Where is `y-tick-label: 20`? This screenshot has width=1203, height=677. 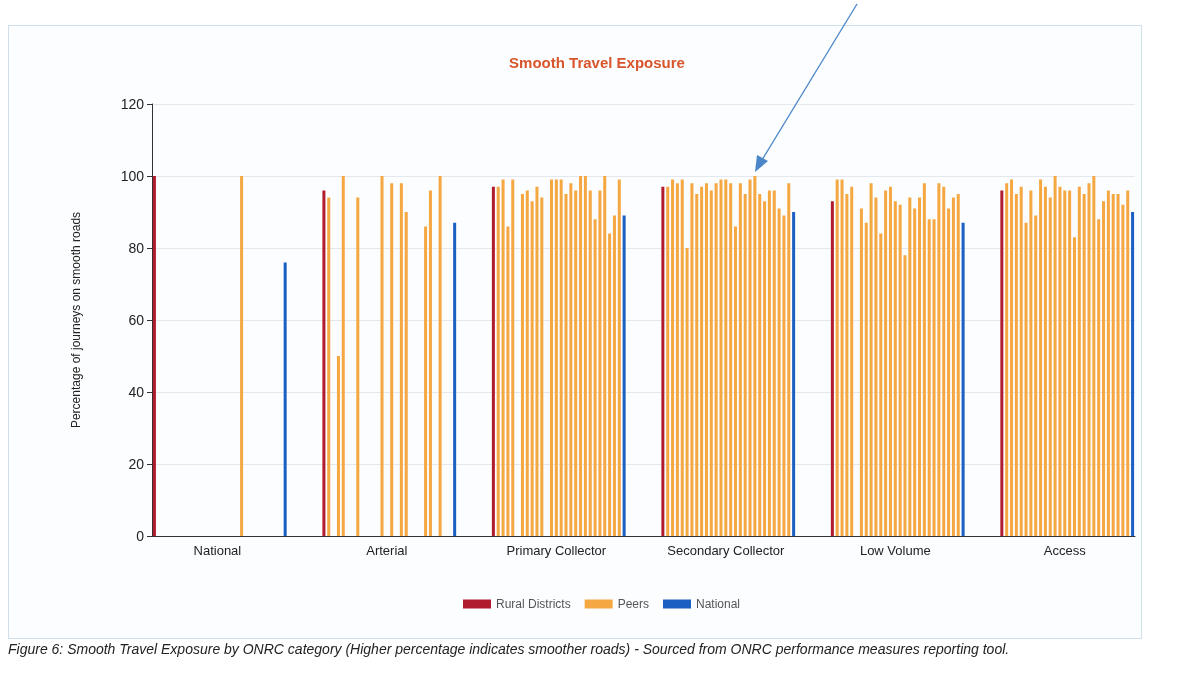 y-tick-label: 20 is located at coordinates (136, 464).